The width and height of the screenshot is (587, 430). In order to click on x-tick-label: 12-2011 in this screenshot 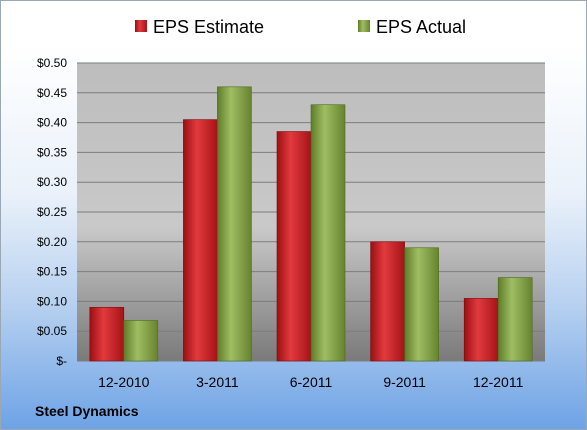, I will do `click(498, 382)`.